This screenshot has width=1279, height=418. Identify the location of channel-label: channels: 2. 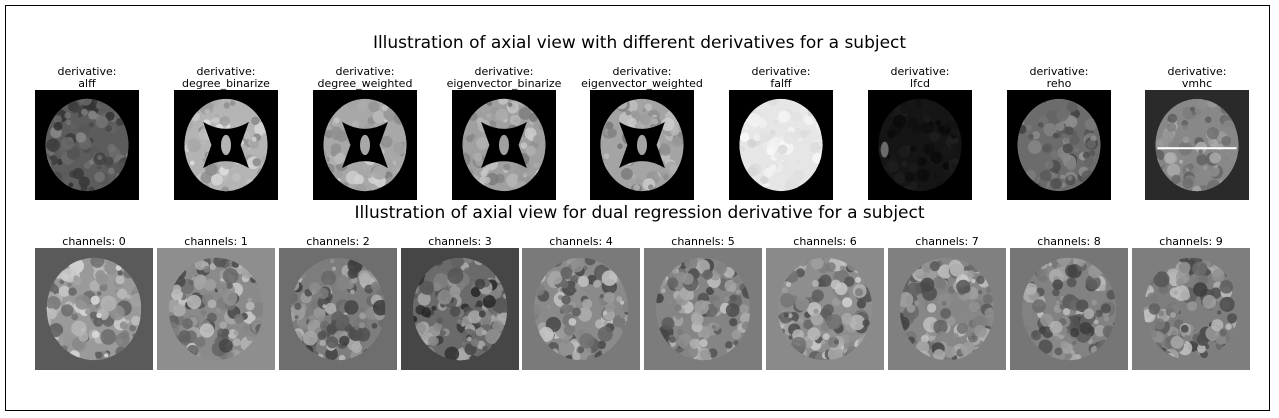
(338, 241).